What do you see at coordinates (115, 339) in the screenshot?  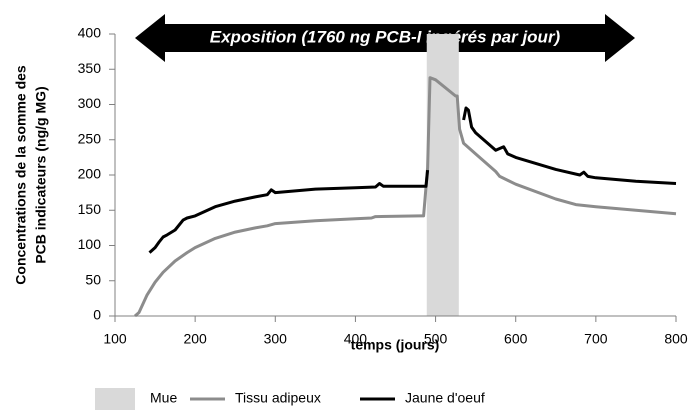 I see `x-tick-label: 100` at bounding box center [115, 339].